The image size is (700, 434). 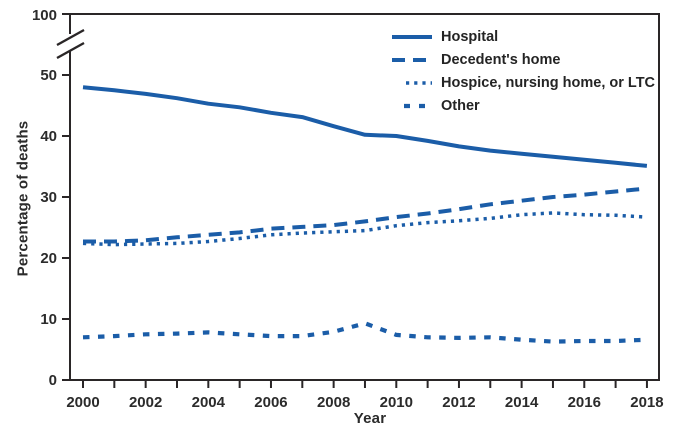 I want to click on svg-text: 0, so click(x=53, y=380).